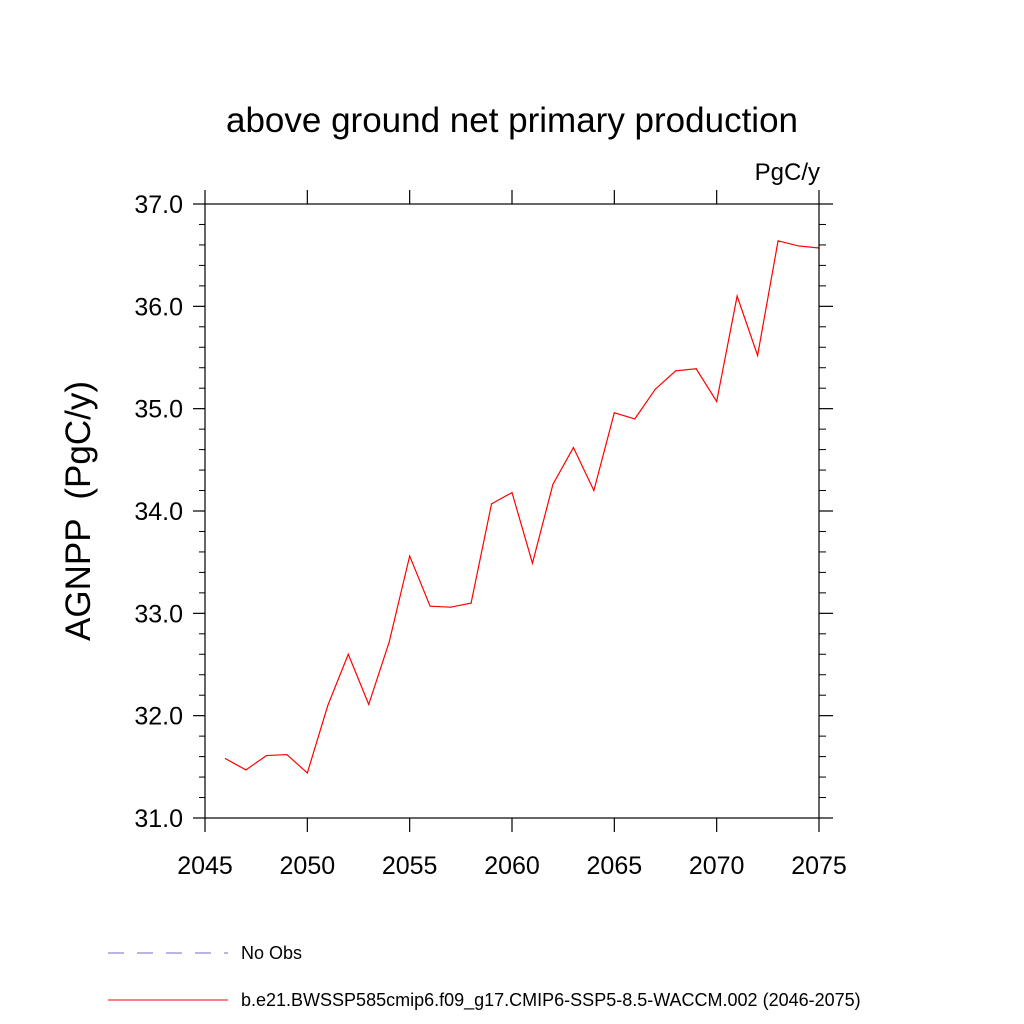  I want to click on y-tick-label: 37.0, so click(158, 205).